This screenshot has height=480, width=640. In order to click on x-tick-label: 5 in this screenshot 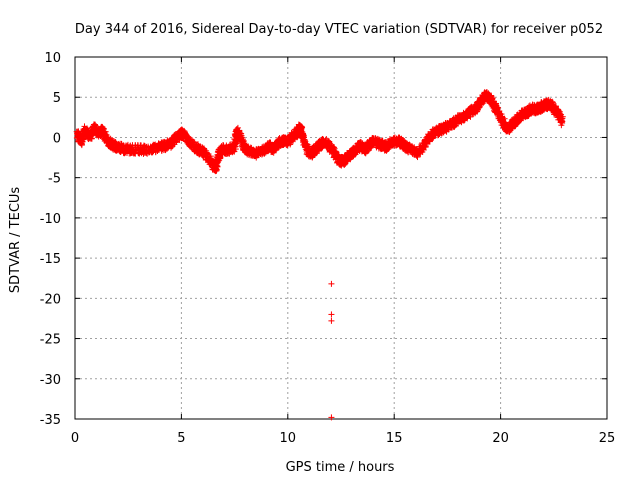, I will do `click(181, 438)`.